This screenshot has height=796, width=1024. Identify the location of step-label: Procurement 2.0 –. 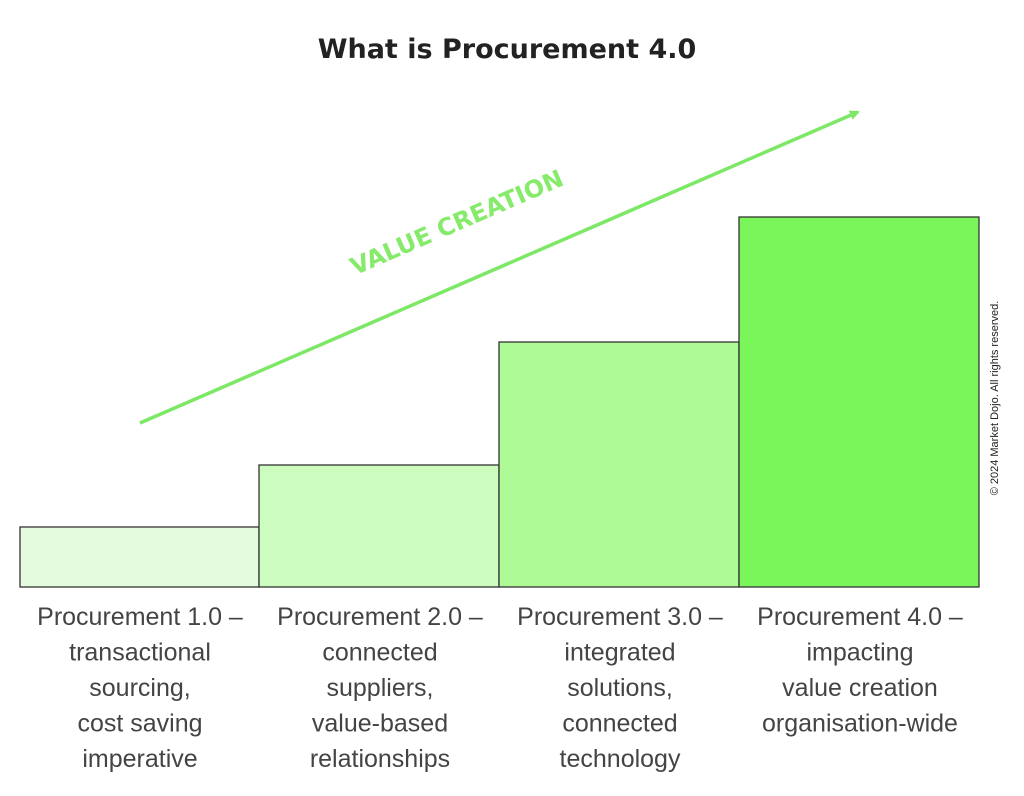
(380, 617).